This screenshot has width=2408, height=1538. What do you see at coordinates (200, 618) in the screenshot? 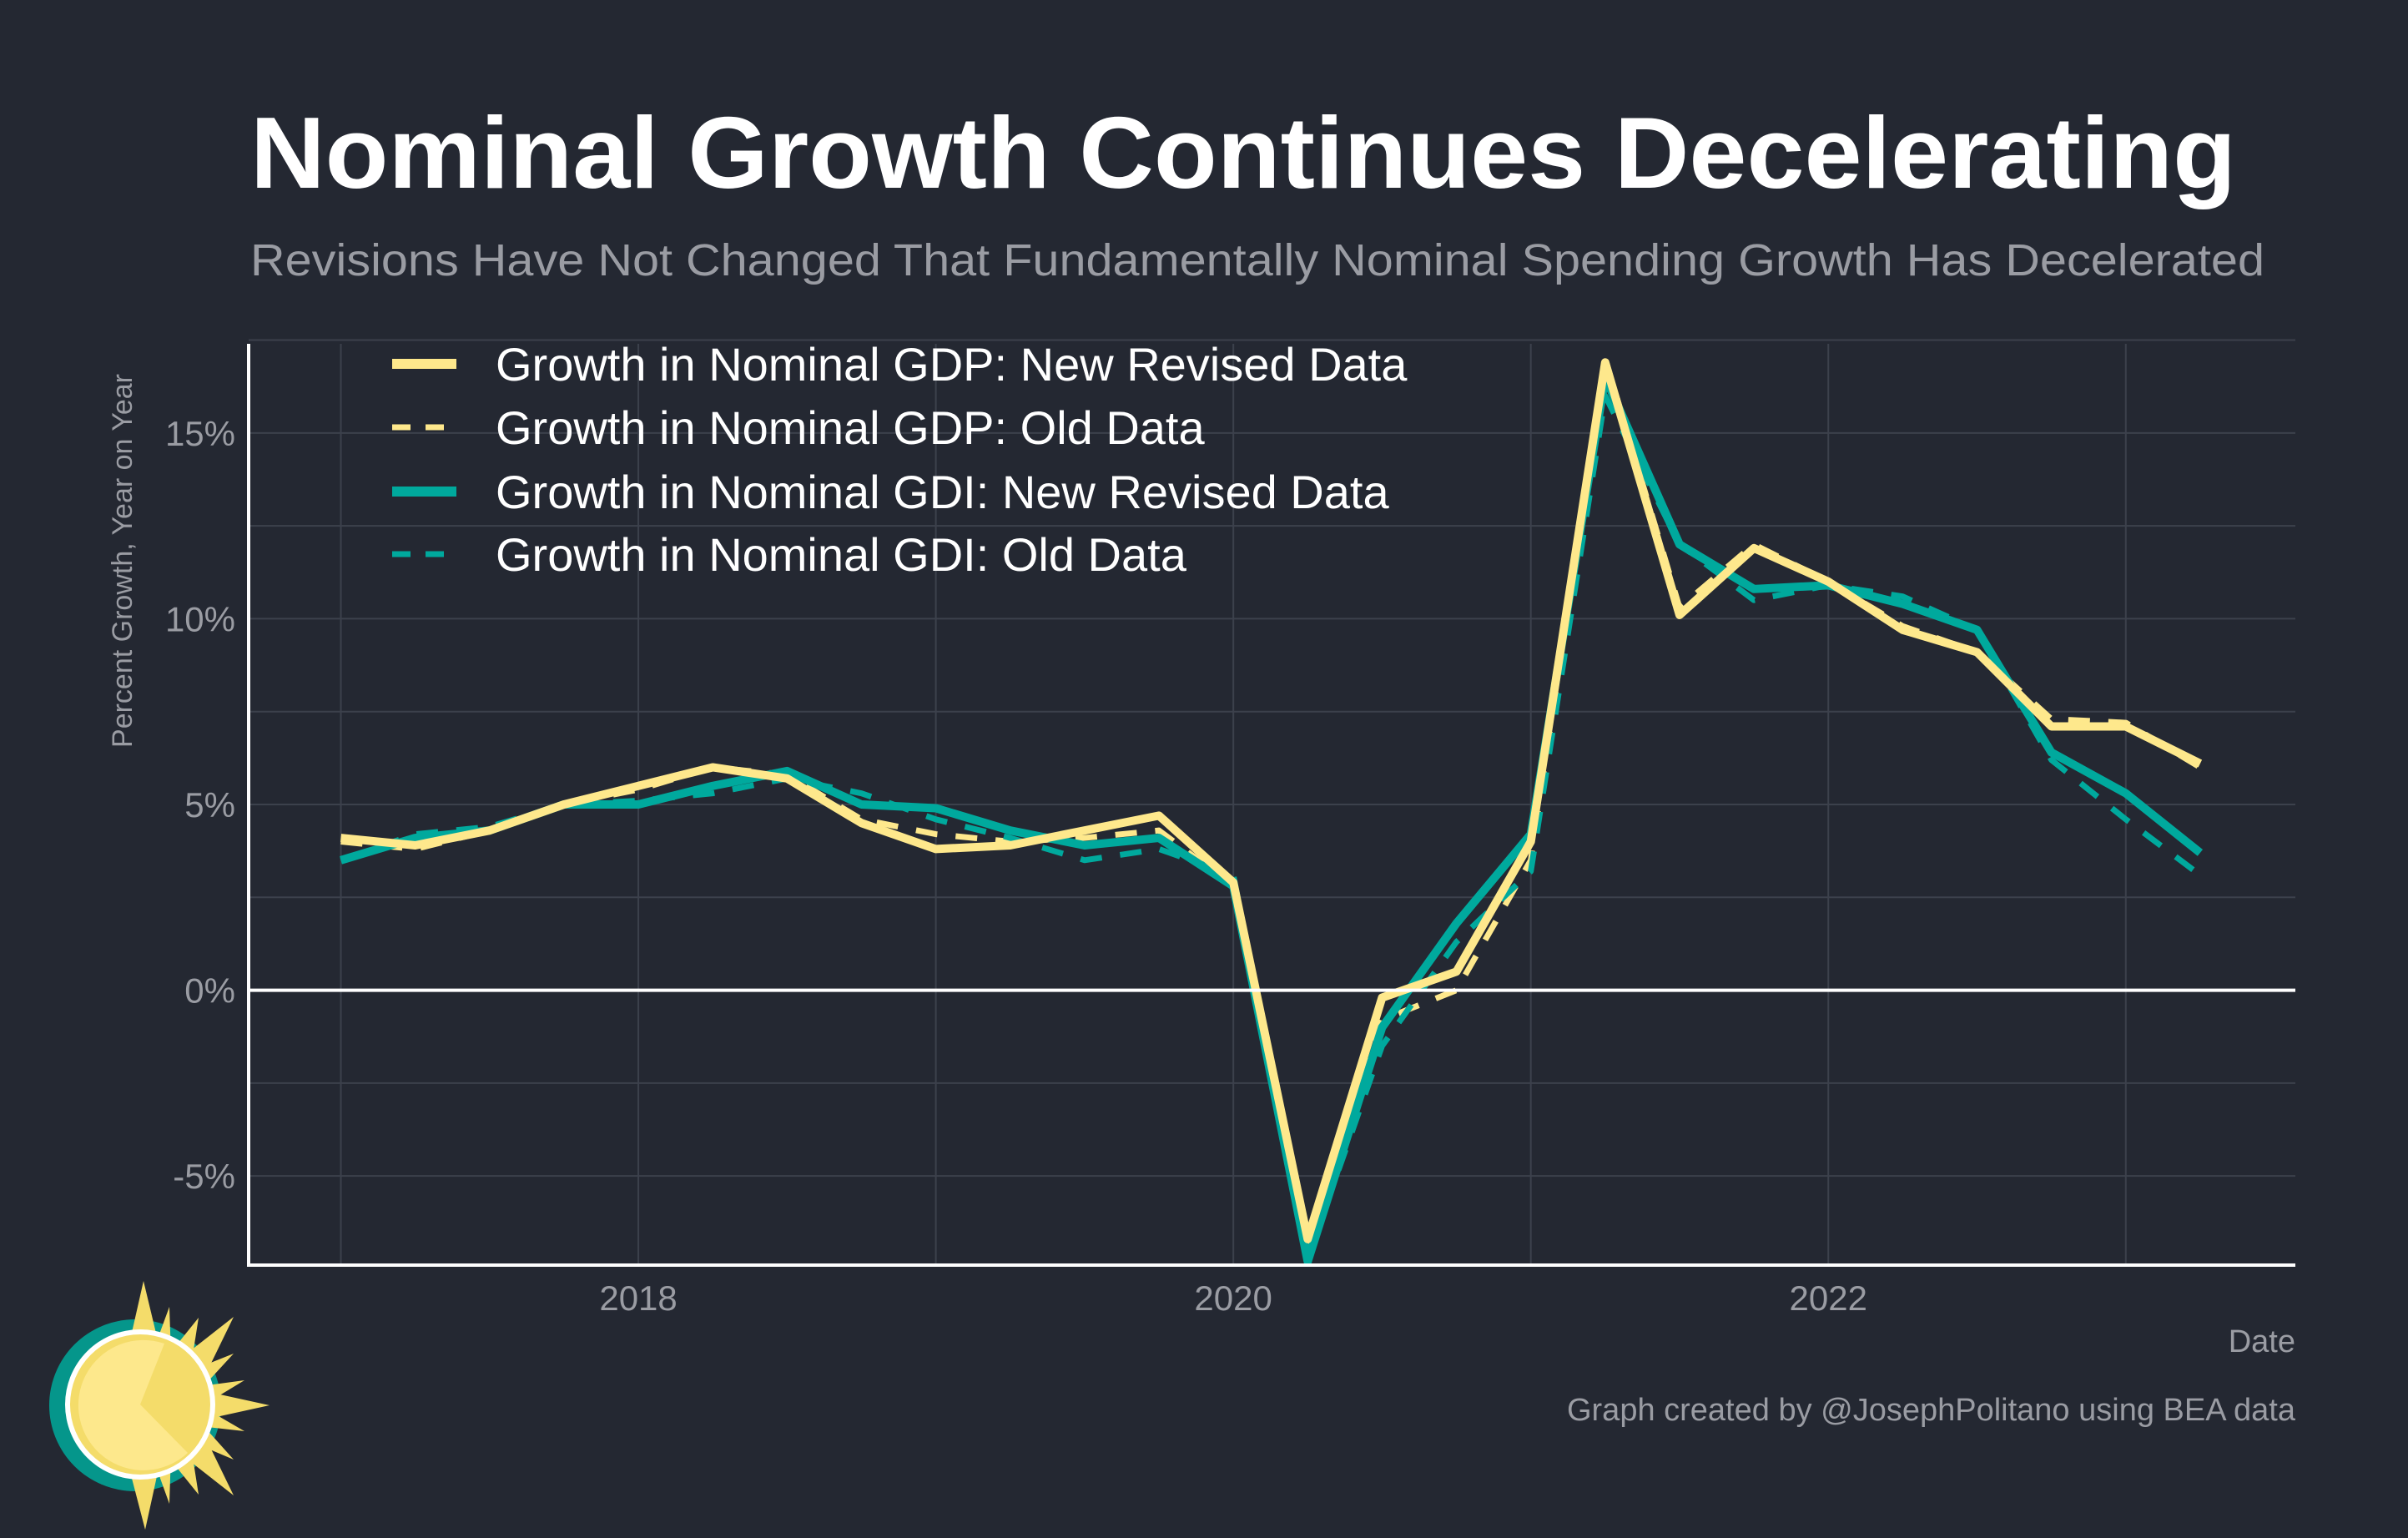
I see `y-tick-label: 10%` at bounding box center [200, 618].